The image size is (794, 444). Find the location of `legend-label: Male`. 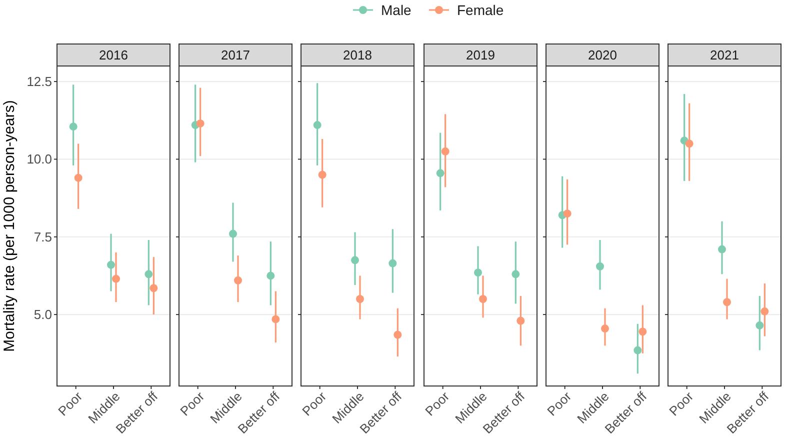

legend-label: Male is located at coordinates (396, 10).